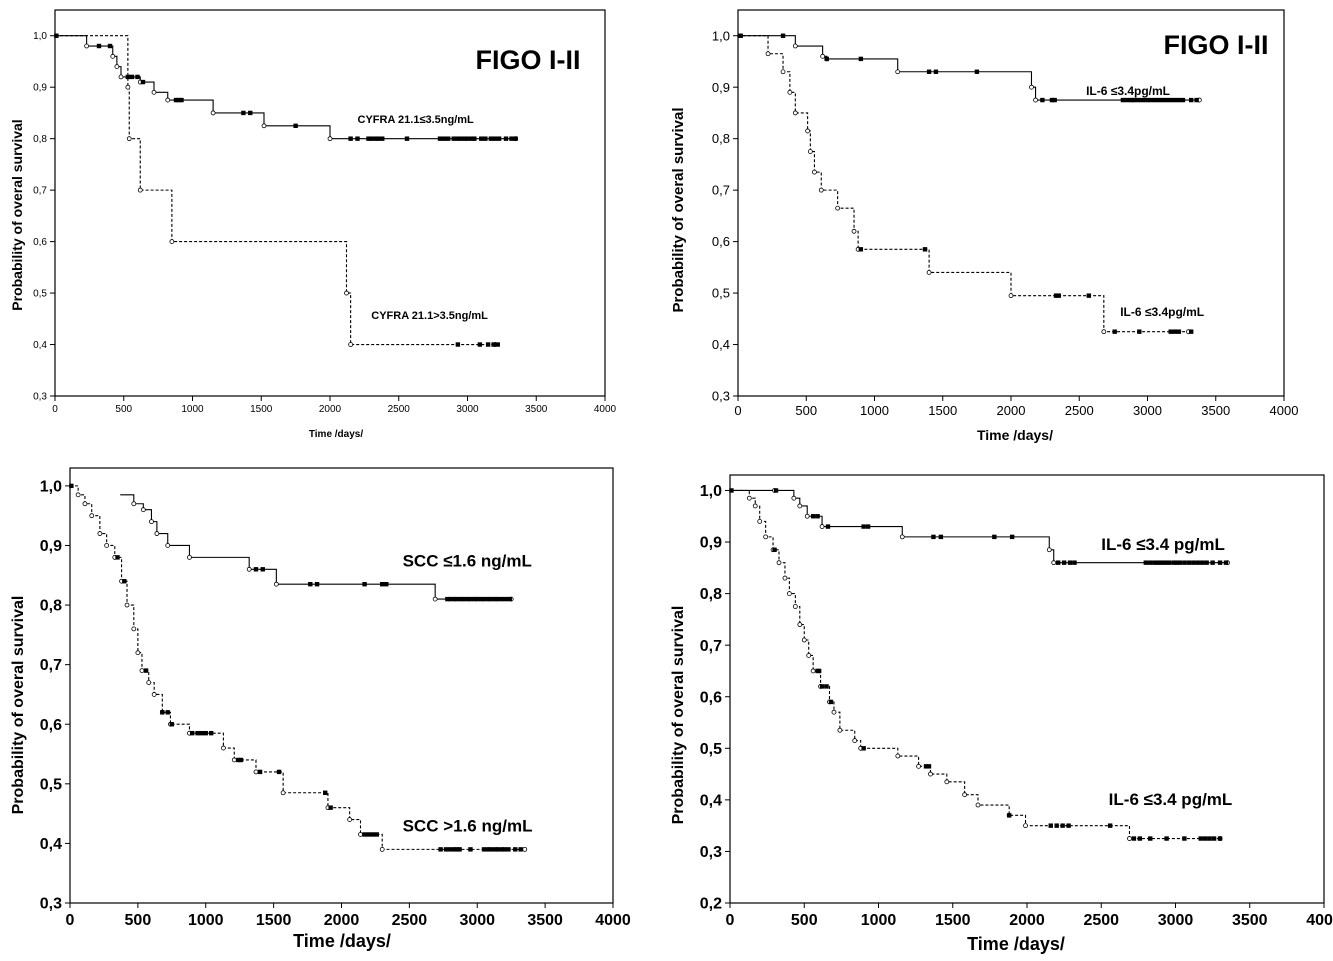 The image size is (1333, 961). Describe the element at coordinates (963, 184) in the screenshot. I see `survival-curve-high` at that location.